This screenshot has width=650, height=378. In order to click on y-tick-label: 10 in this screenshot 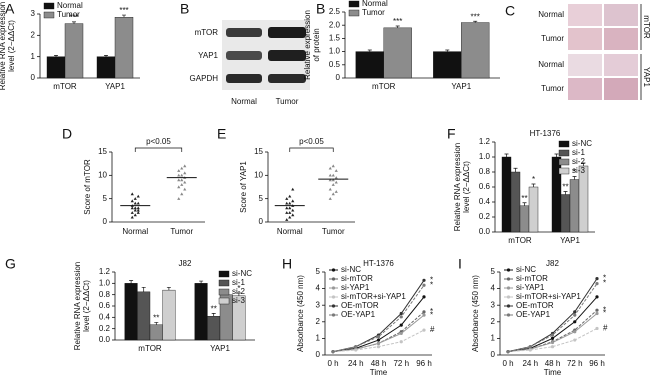, I will do `click(258, 174)`.